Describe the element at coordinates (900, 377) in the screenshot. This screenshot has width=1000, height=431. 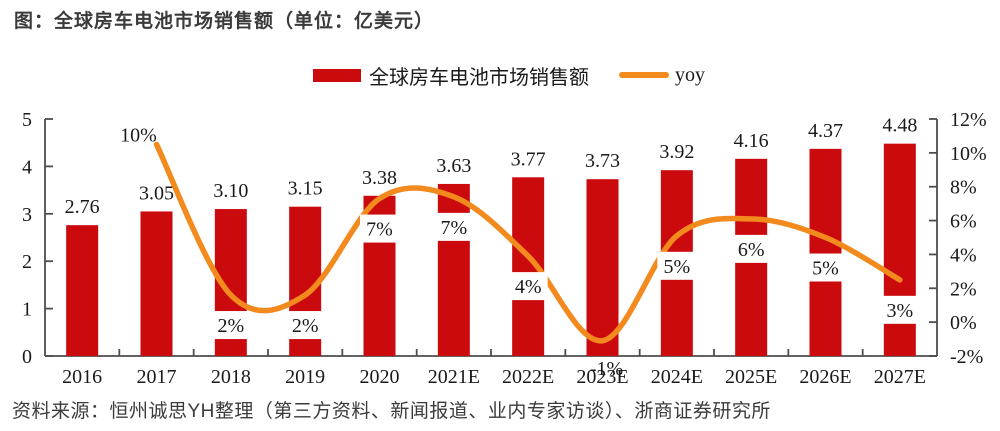
I see `x-tick-label: 2027E` at that location.